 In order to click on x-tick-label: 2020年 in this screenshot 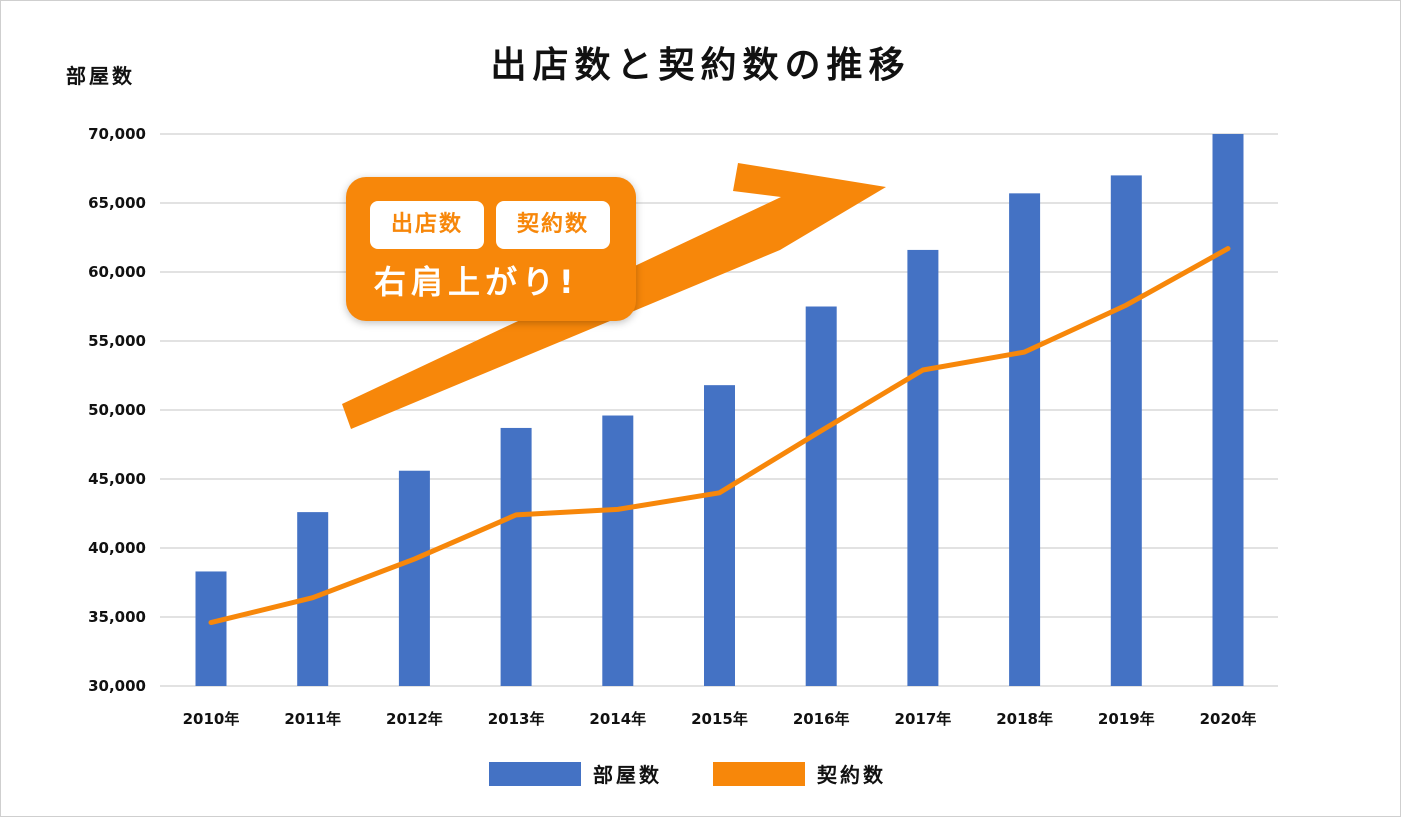, I will do `click(1228, 719)`.